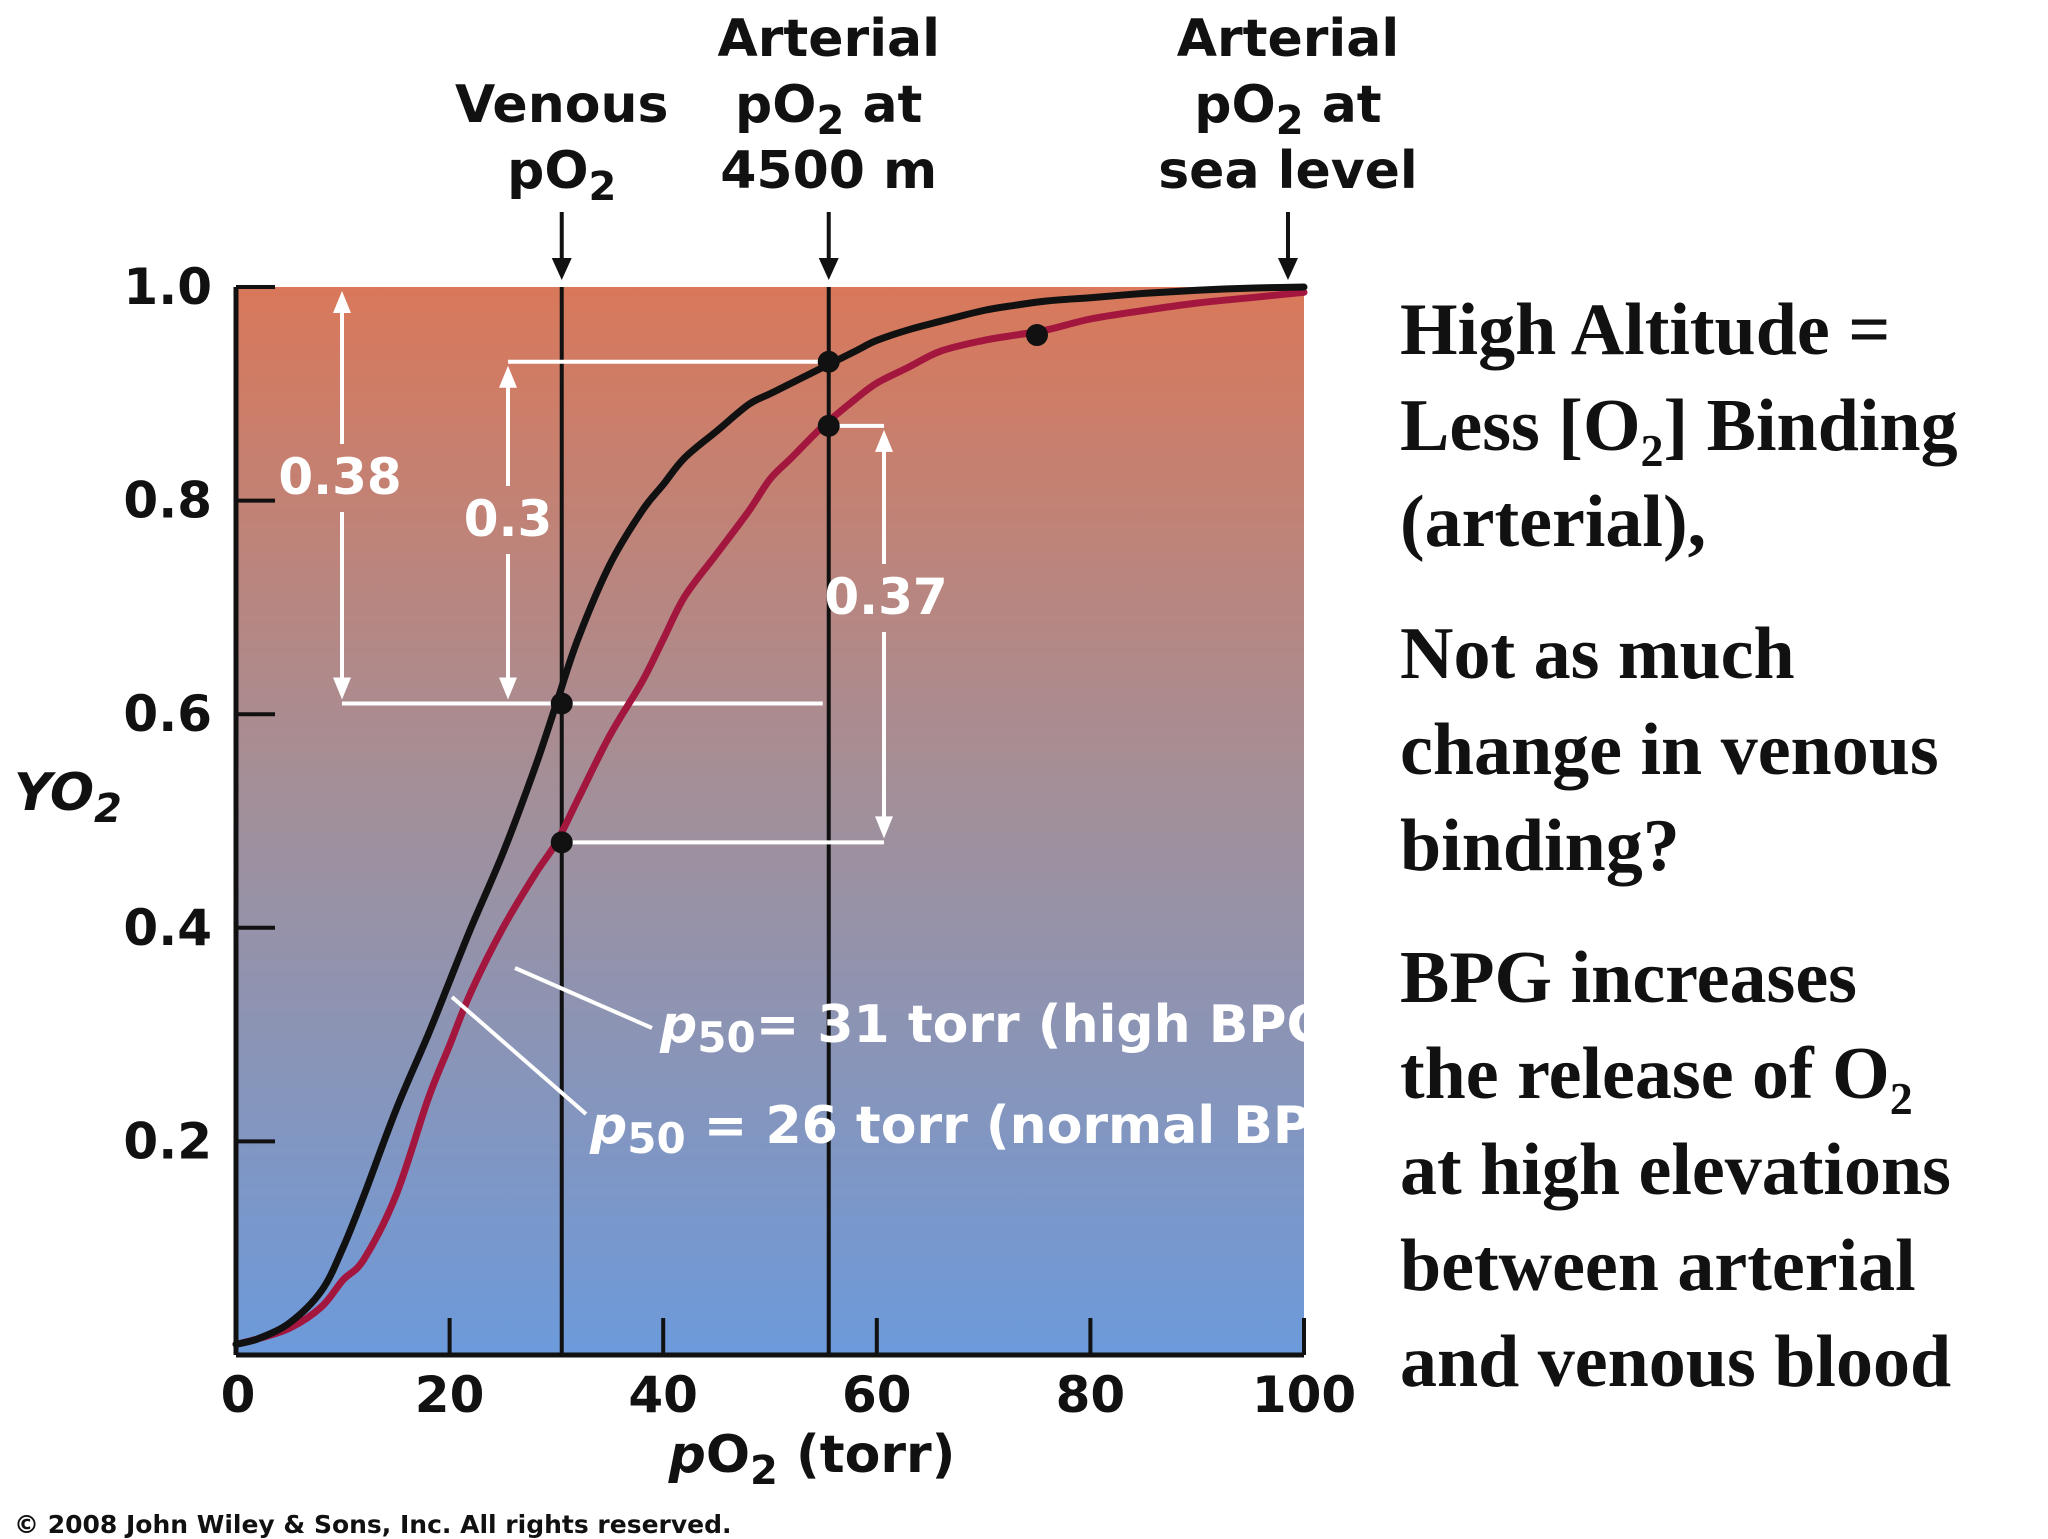  I want to click on y-tick-label: 0.8, so click(167, 501).